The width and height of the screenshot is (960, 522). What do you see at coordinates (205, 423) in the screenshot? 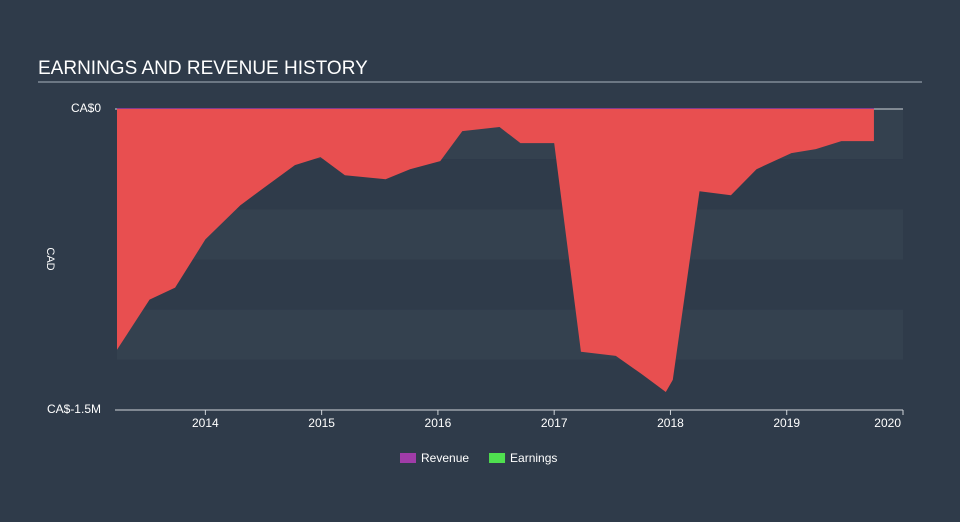
I see `x-tick-label: 2014` at bounding box center [205, 423].